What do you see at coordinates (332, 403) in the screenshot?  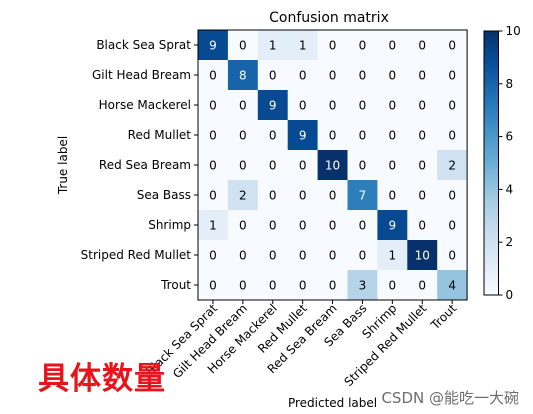 I see `x-axis-label: Predicted label` at bounding box center [332, 403].